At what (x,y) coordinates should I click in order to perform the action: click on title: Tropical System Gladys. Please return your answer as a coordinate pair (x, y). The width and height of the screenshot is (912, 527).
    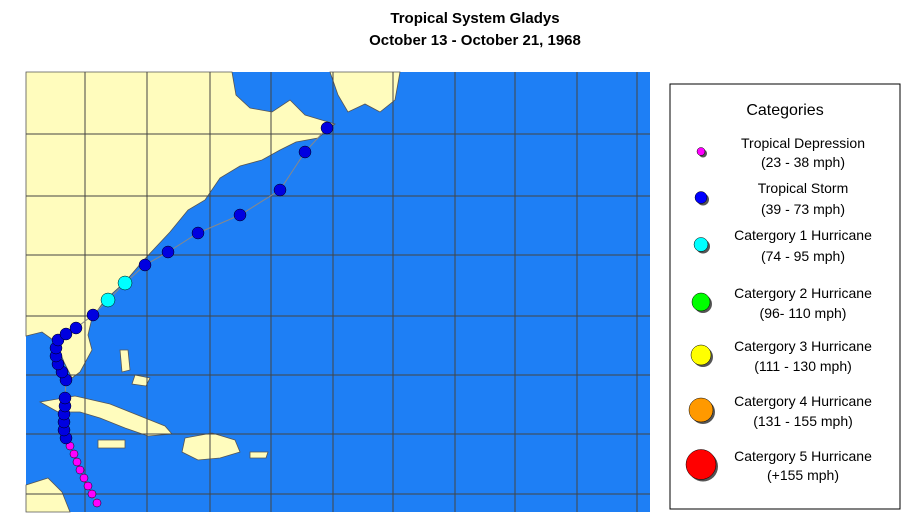
    Looking at the image, I should click on (474, 18).